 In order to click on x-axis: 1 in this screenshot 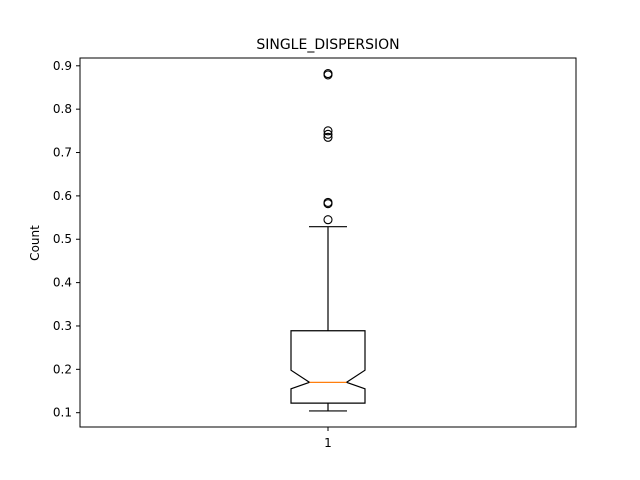, I will do `click(328, 438)`.